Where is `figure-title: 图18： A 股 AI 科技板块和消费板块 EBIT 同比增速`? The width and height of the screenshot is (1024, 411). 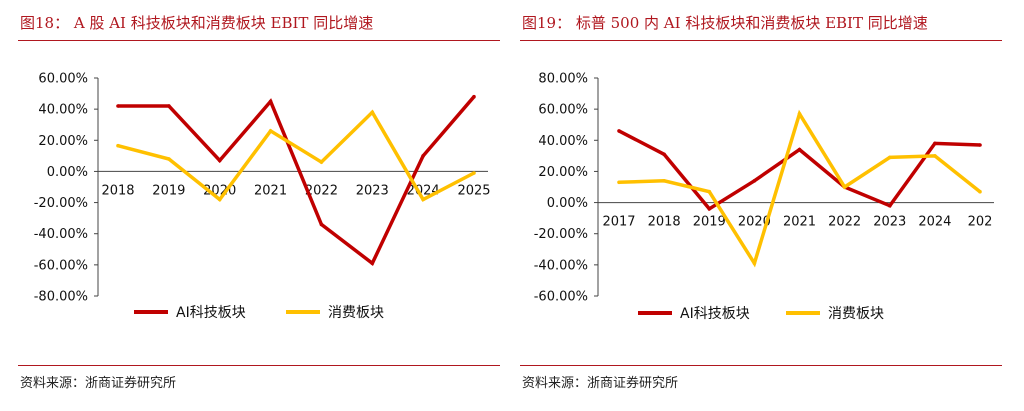
figure-title: 图18： A 股 AI 科技板块和消费板块 EBIT 同比增速 is located at coordinates (197, 23).